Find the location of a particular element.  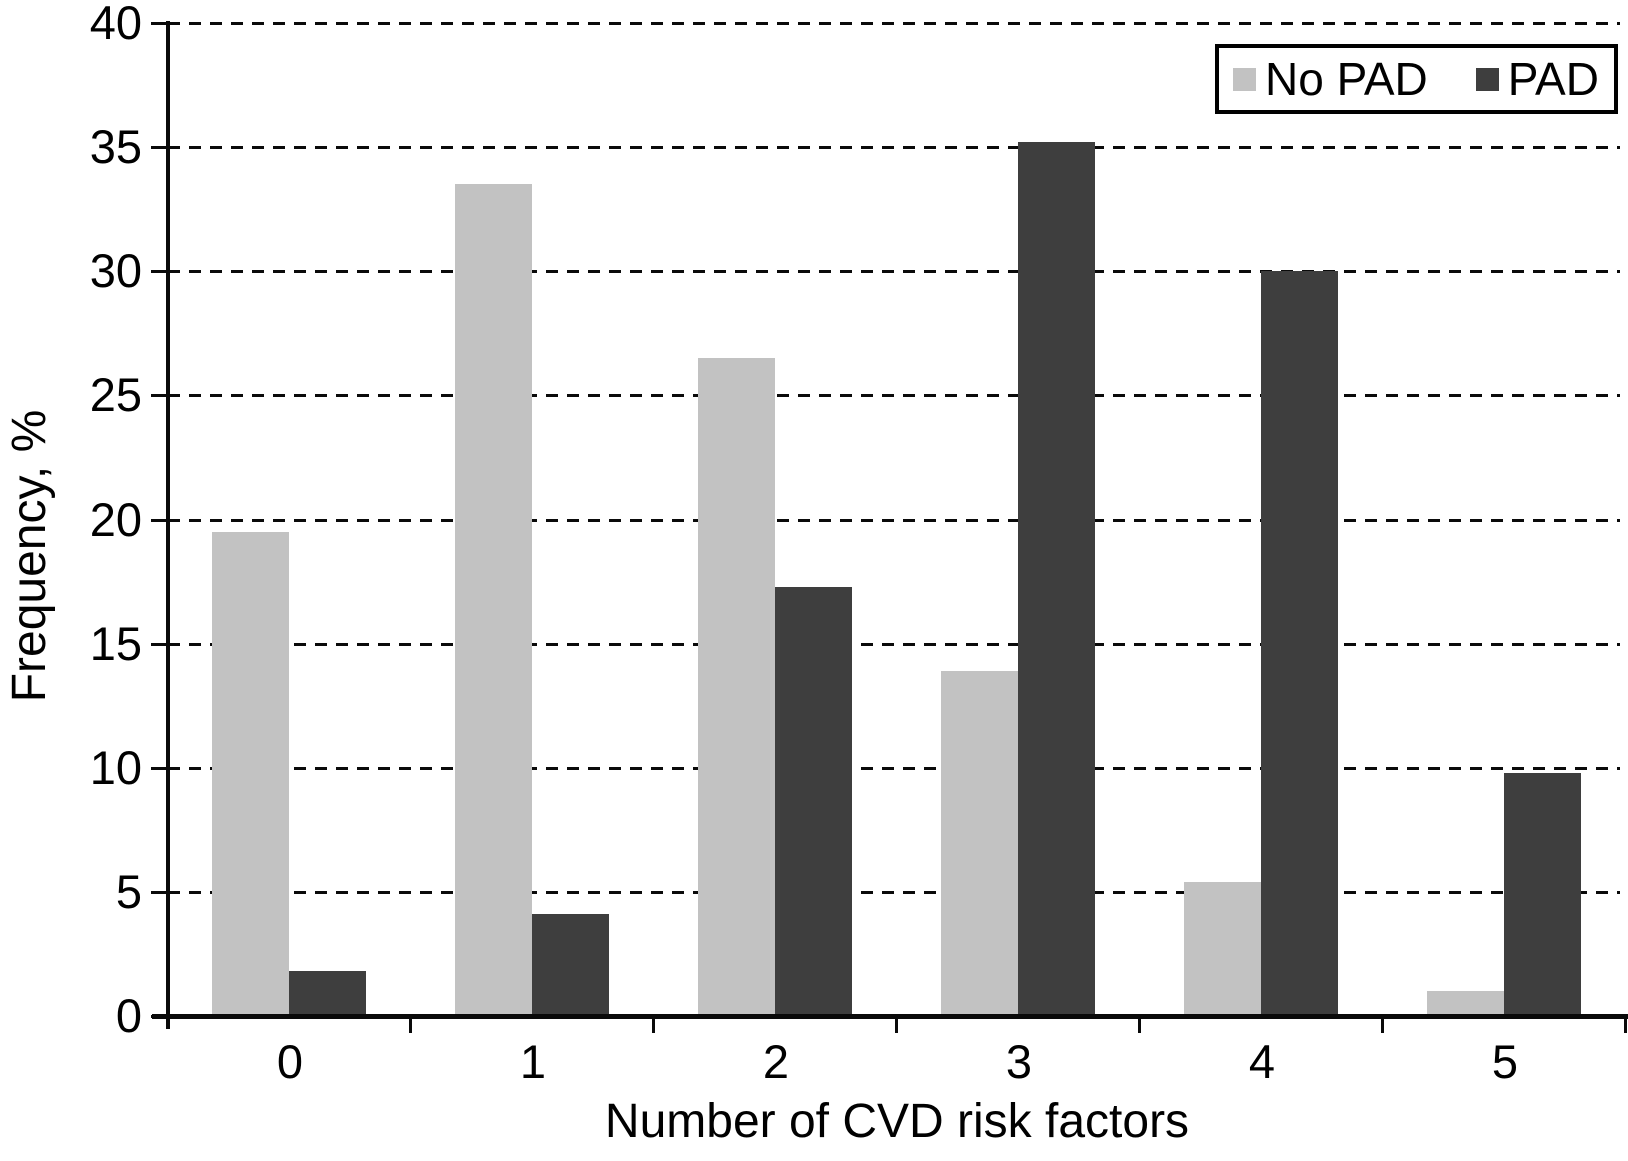

legend-item-no-pad: No PAD is located at coordinates (1330, 79).